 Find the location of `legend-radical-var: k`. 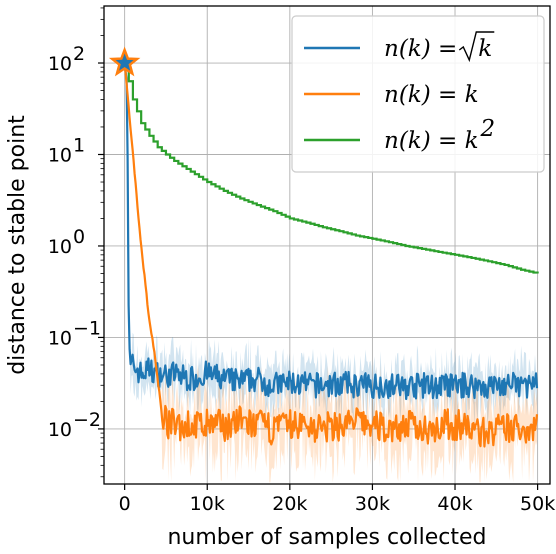

legend-radical-var: k is located at coordinates (485, 49).